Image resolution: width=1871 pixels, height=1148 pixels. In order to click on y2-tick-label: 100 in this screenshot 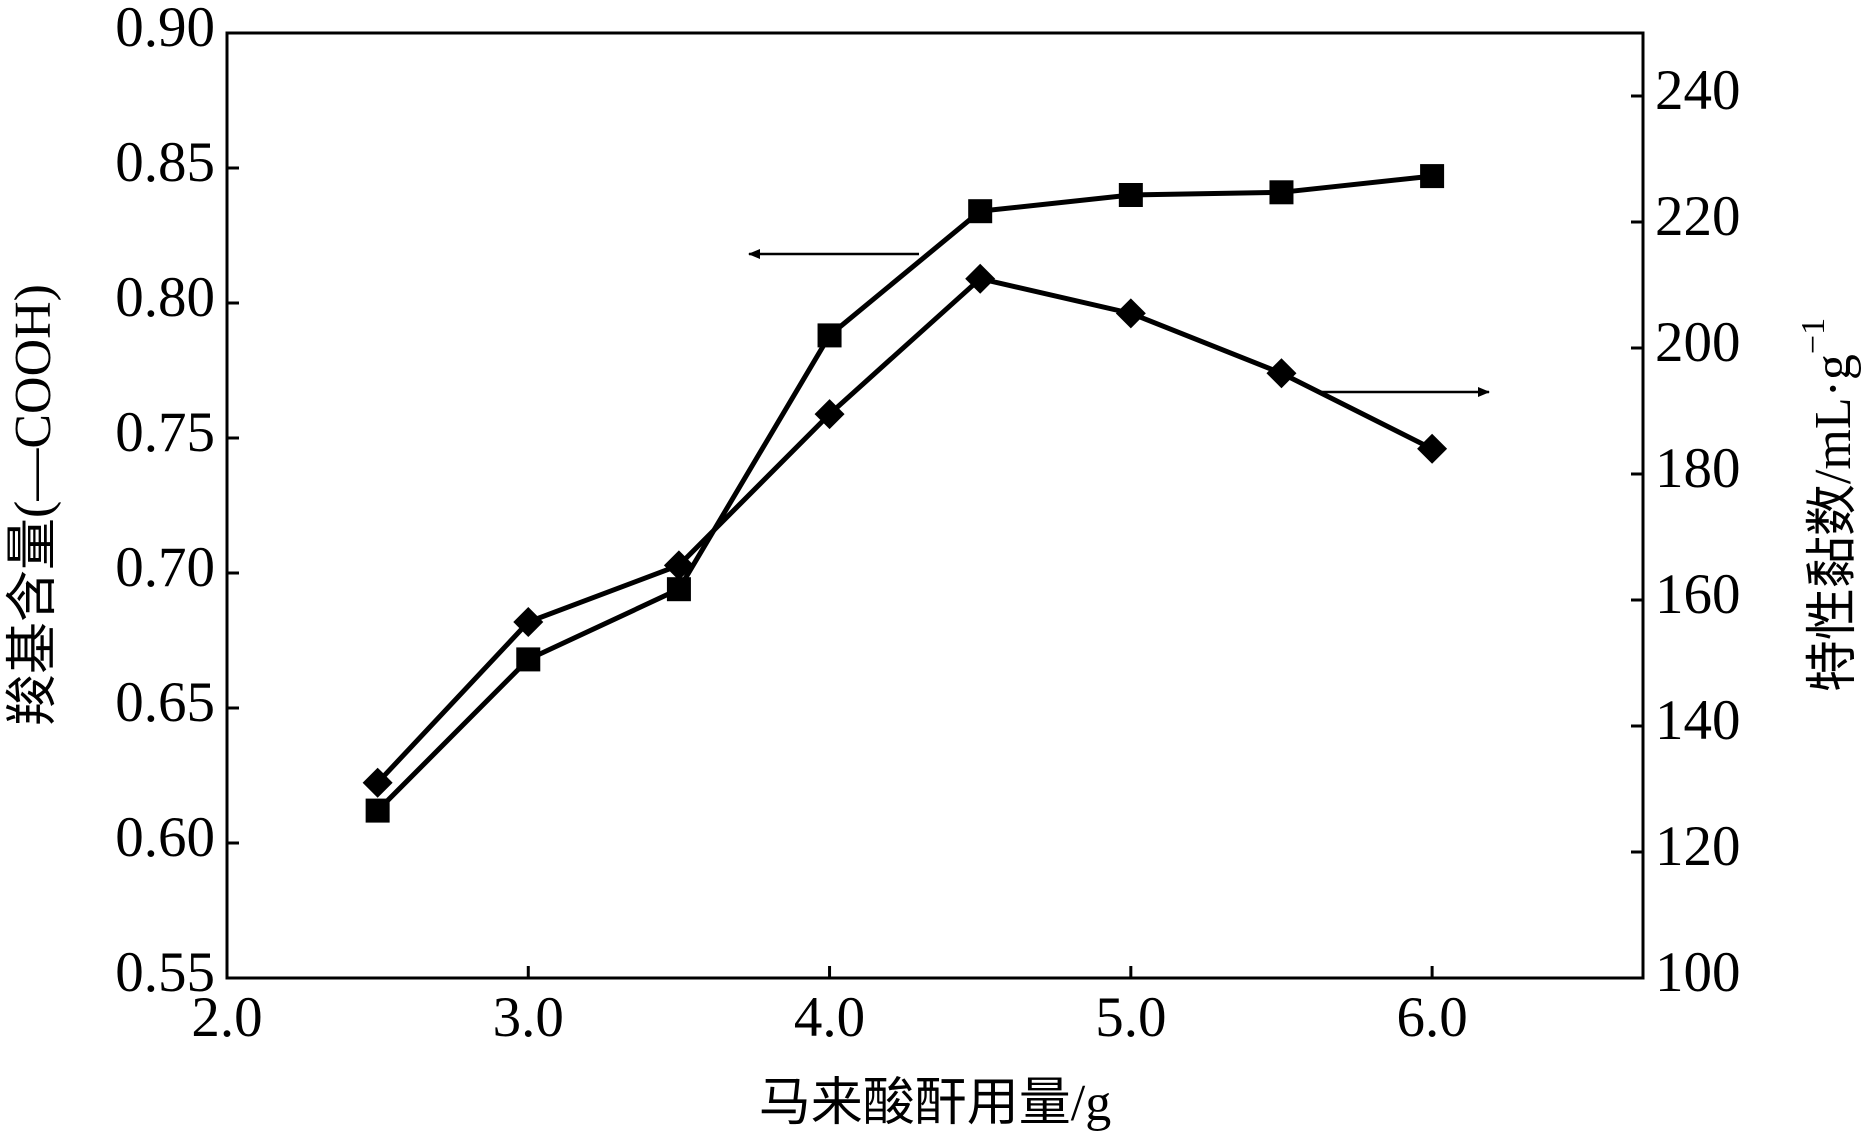, I will do `click(1698, 972)`.